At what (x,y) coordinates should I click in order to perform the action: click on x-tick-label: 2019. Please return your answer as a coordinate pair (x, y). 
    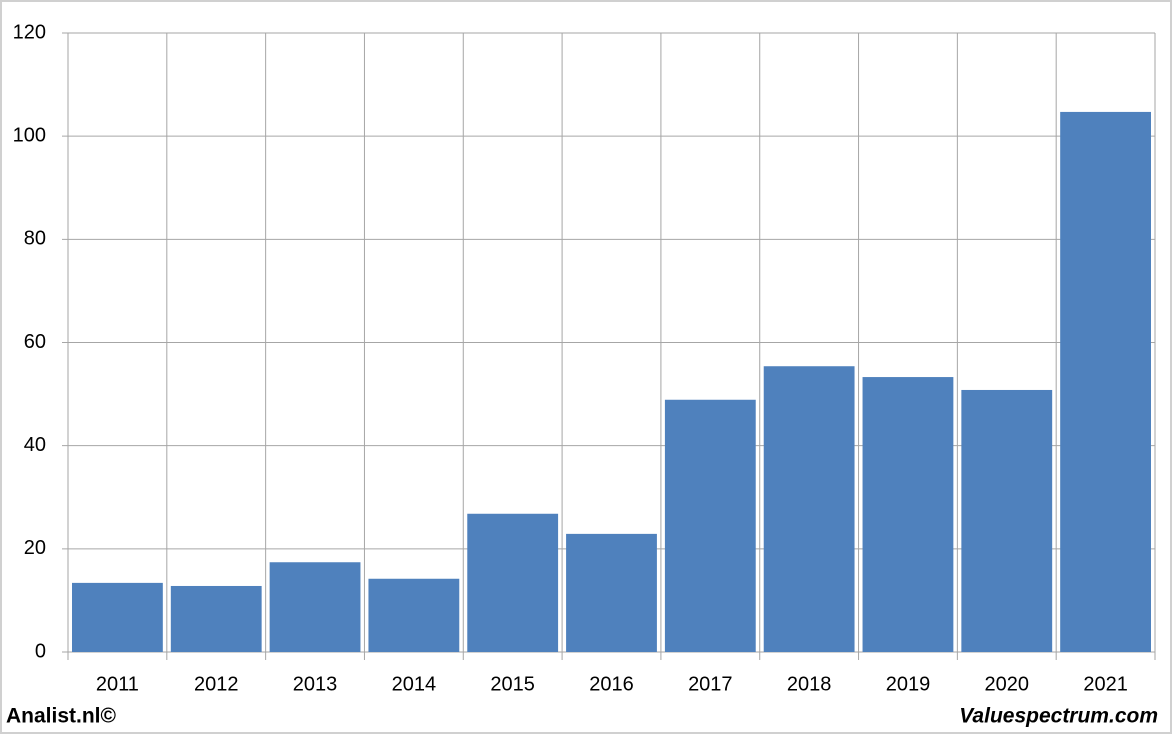
    Looking at the image, I should click on (908, 684).